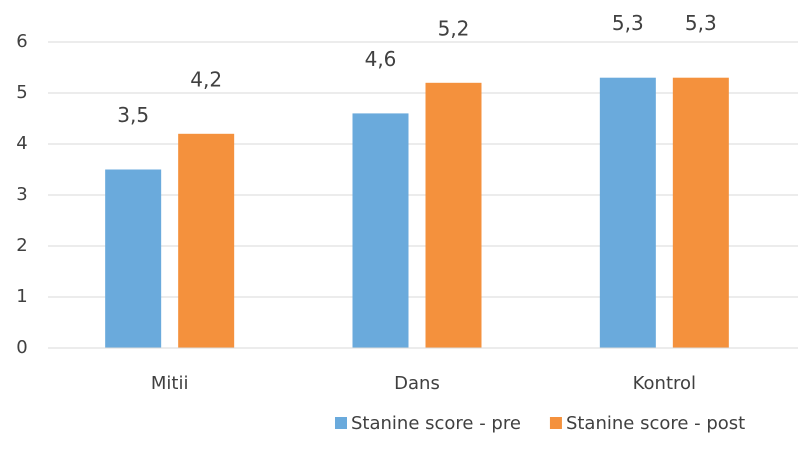 This screenshot has height=466, width=799. Describe the element at coordinates (206, 79) in the screenshot. I see `data-label: 4,2` at that location.